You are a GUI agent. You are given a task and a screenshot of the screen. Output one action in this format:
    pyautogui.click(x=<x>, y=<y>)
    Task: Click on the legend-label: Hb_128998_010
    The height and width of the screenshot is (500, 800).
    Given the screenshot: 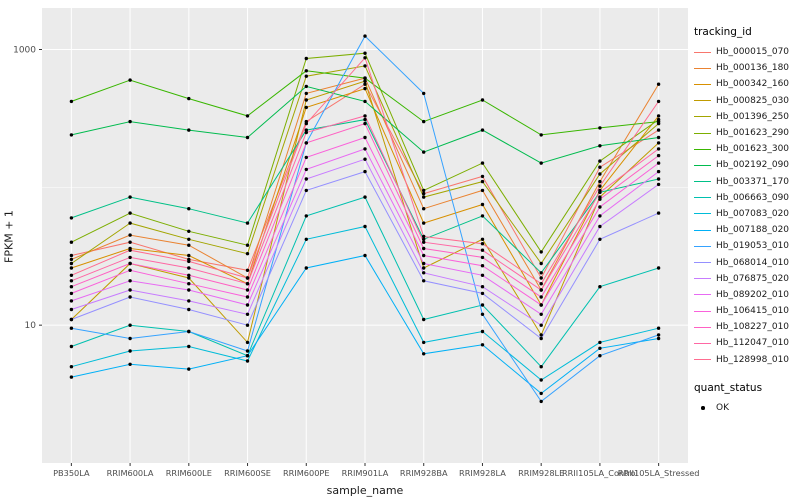 What is the action you would take?
    pyautogui.click(x=753, y=359)
    